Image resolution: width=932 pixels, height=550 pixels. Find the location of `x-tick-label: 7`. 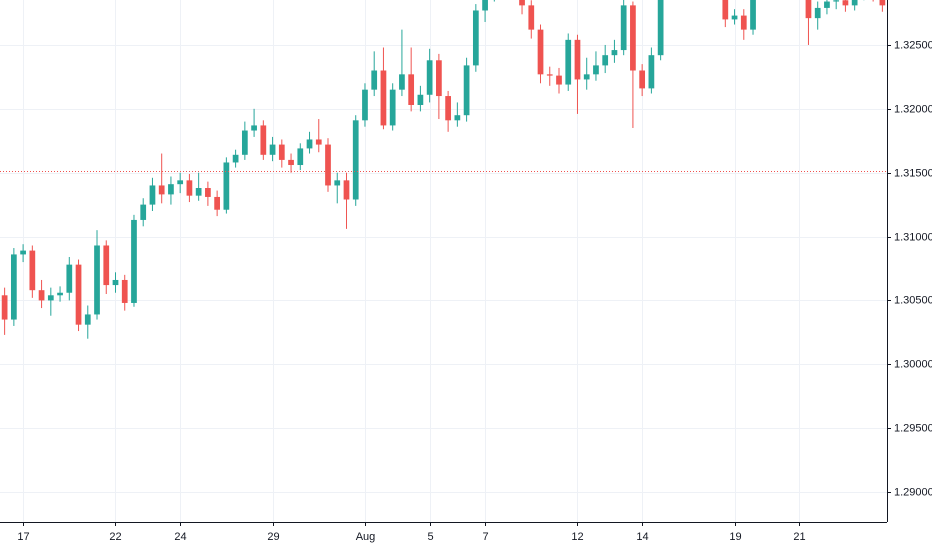

x-tick-label: 7 is located at coordinates (485, 537).